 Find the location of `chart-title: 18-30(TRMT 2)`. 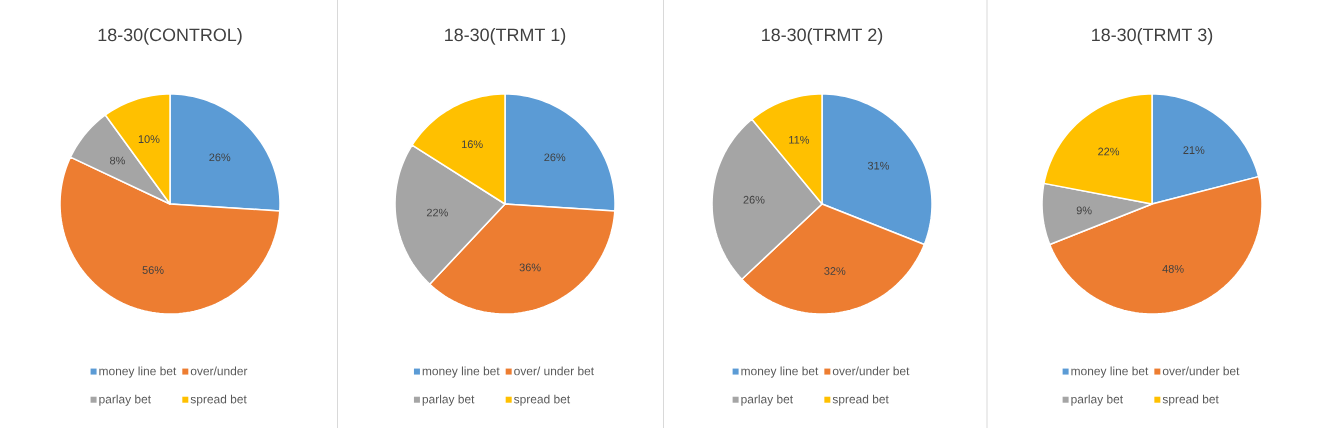

chart-title: 18-30(TRMT 2) is located at coordinates (822, 36).